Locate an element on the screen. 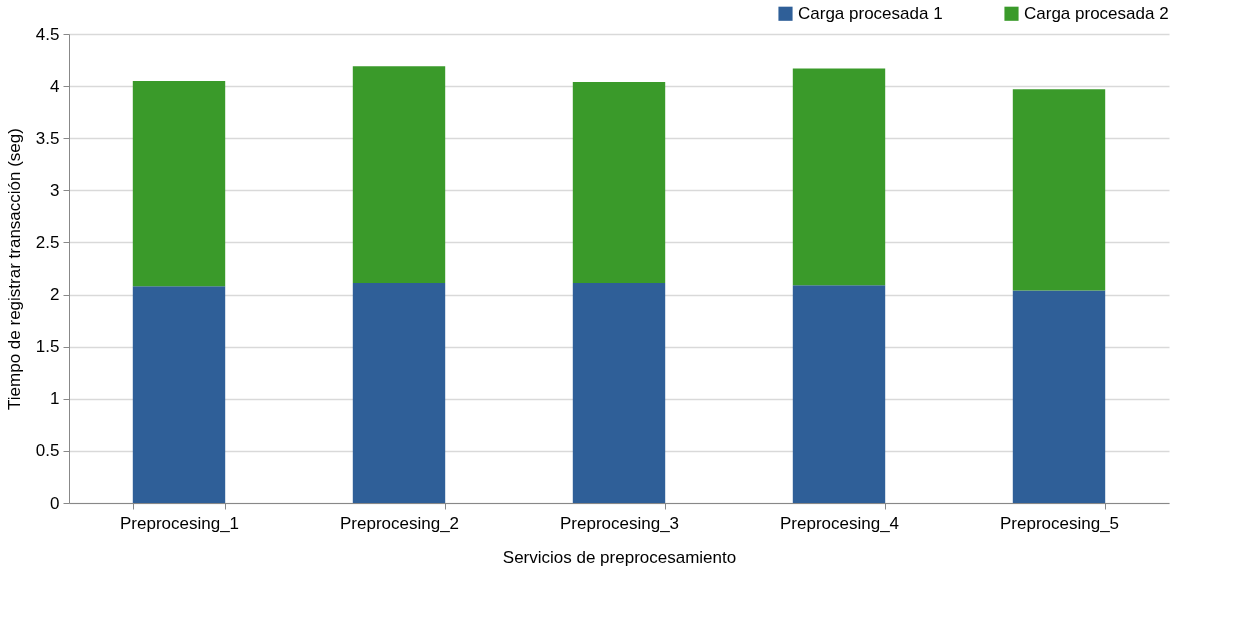 Image resolution: width=1238 pixels, height=633 pixels. x-tick-label: Preprocesing_1 is located at coordinates (179, 523).